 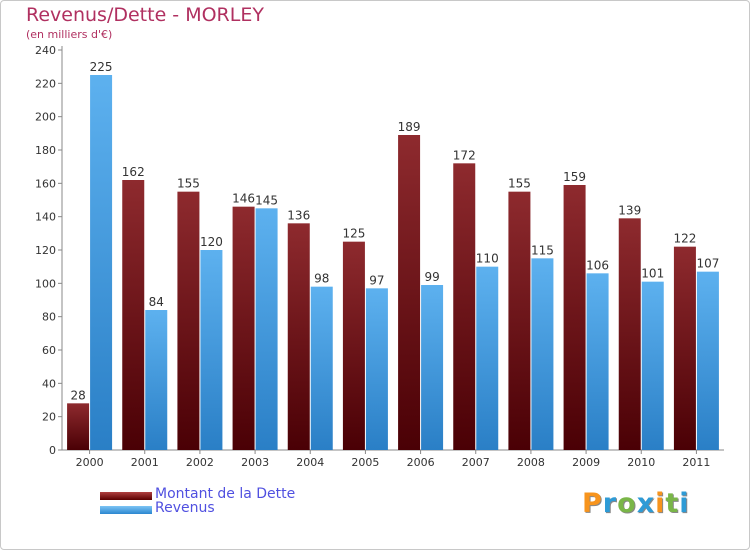 I want to click on proxiti-logo: Proxiti, so click(x=636, y=503).